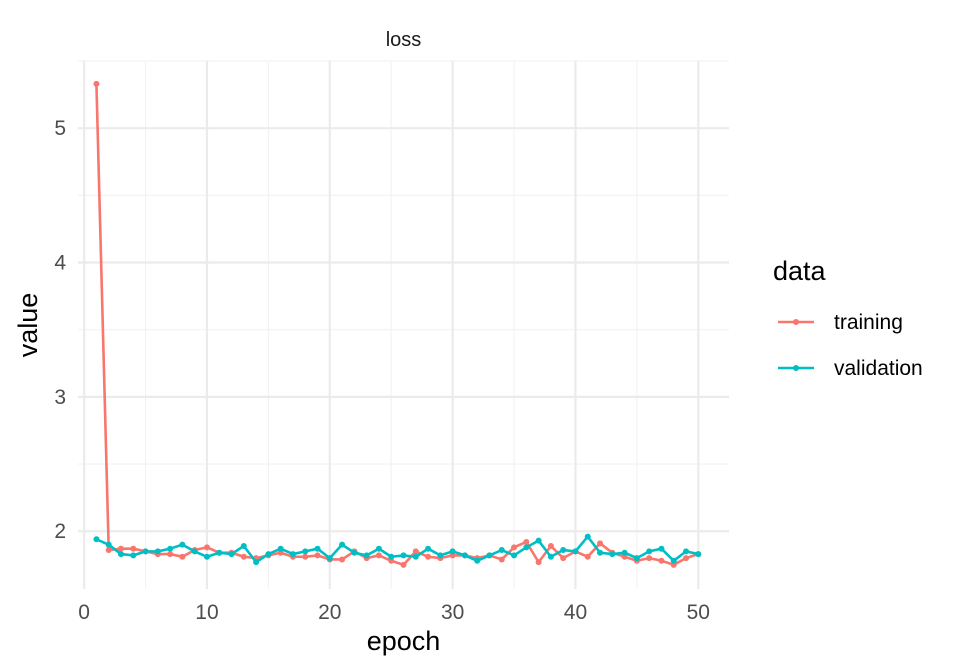 The image size is (960, 672). I want to click on y-tick-label: 2, so click(60, 531).